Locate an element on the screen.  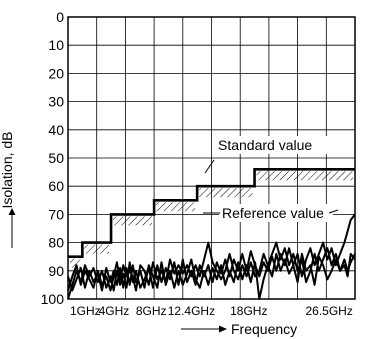
y-tick-label: 50 is located at coordinates (56, 158).